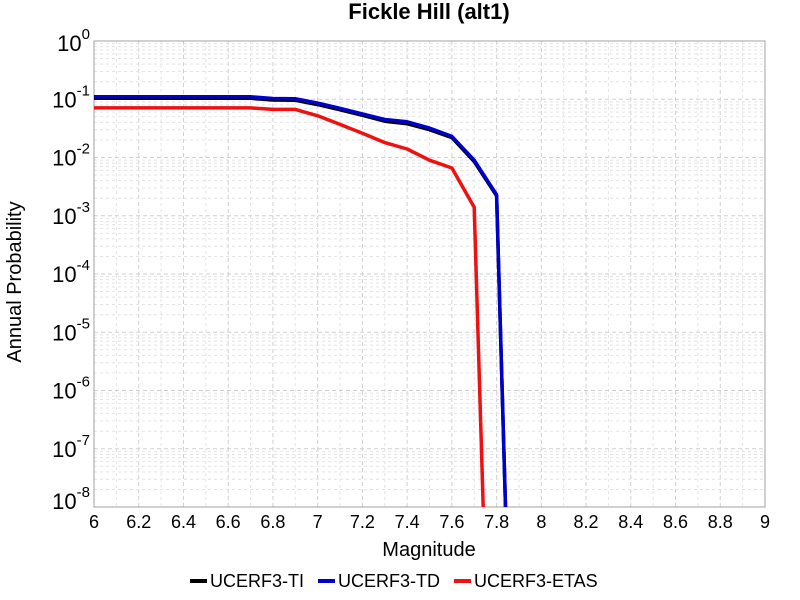 Image resolution: width=800 pixels, height=600 pixels. Describe the element at coordinates (94, 522) in the screenshot. I see `x-tick-label: 6` at that location.